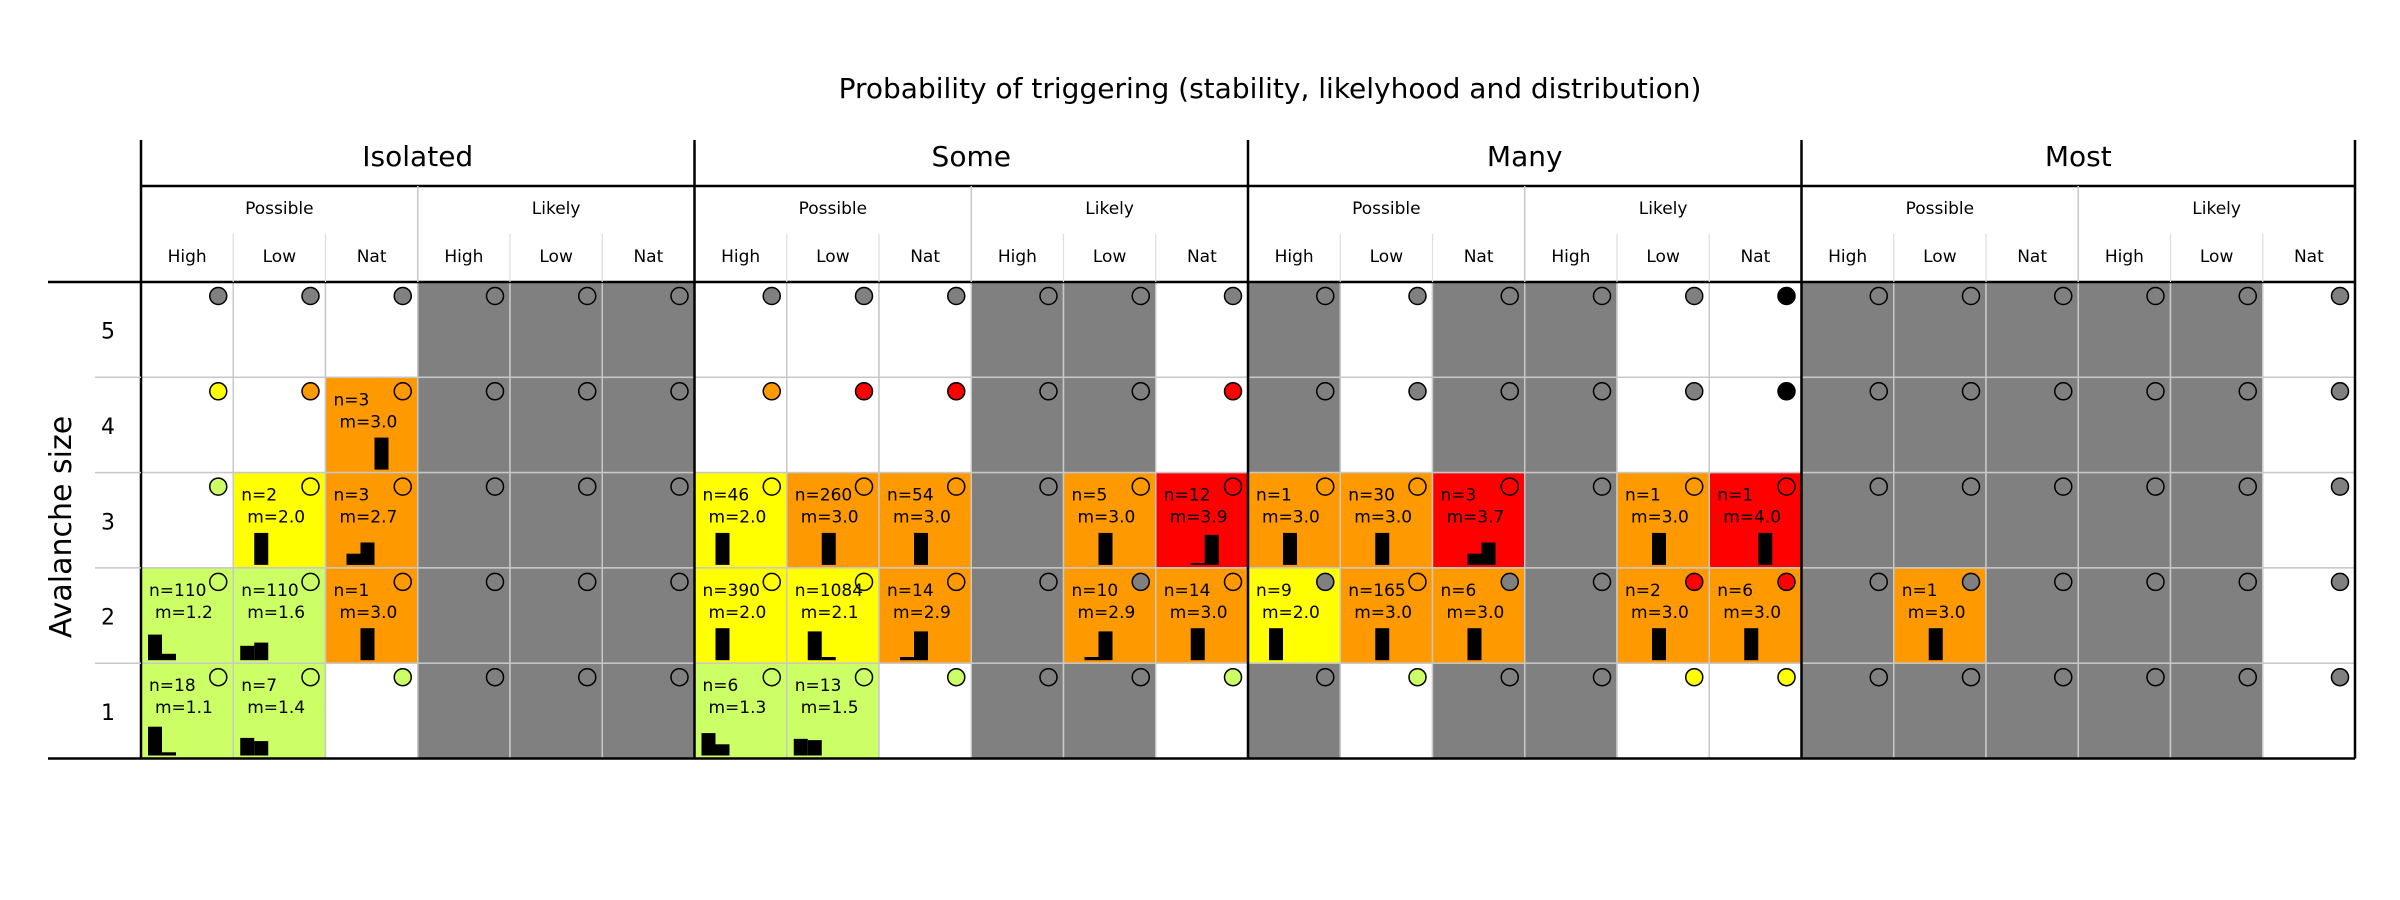  I want to click on cell-count-label: n=165, so click(1376, 591).